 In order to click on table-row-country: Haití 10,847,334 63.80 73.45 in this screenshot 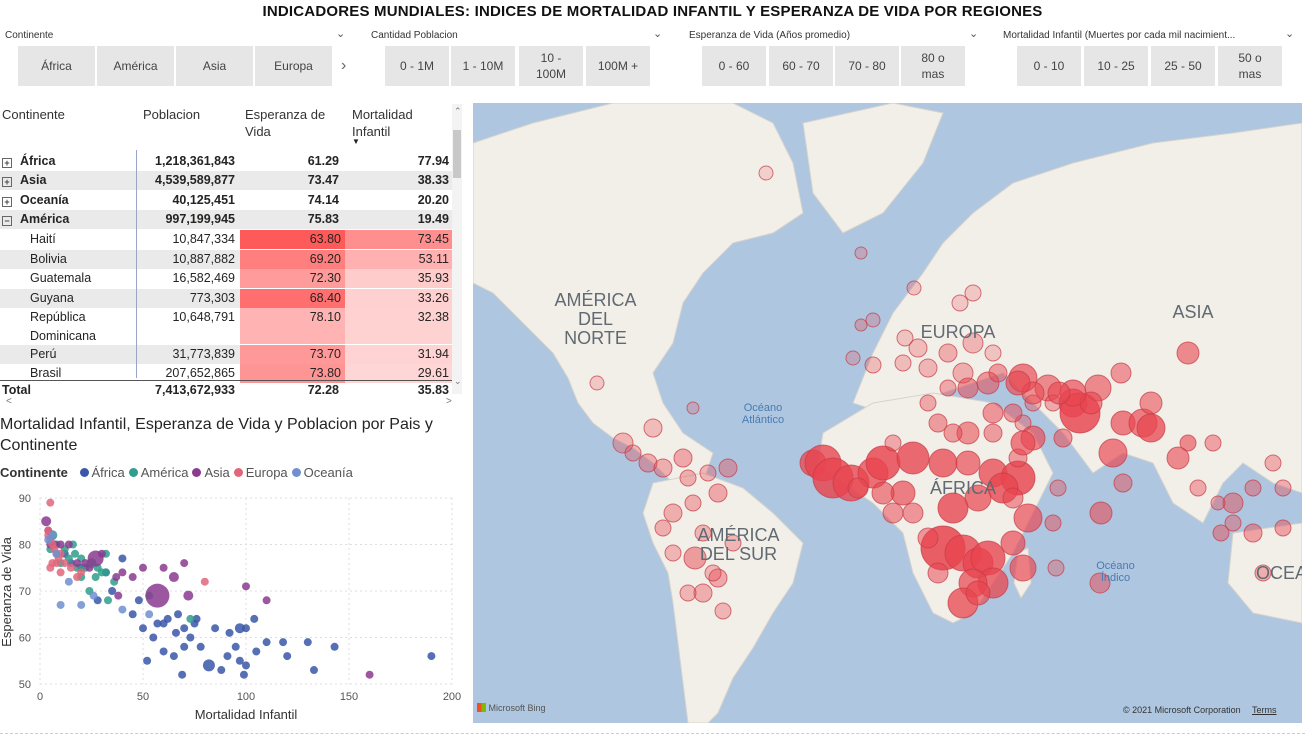, I will do `click(226, 239)`.